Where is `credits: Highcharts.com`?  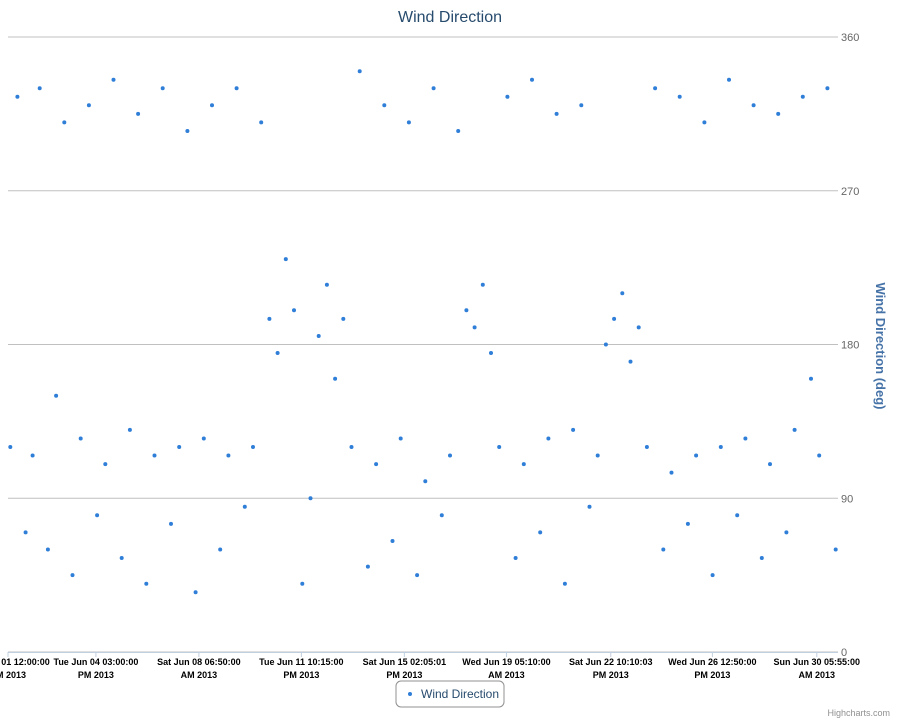 credits: Highcharts.com is located at coordinates (858, 713).